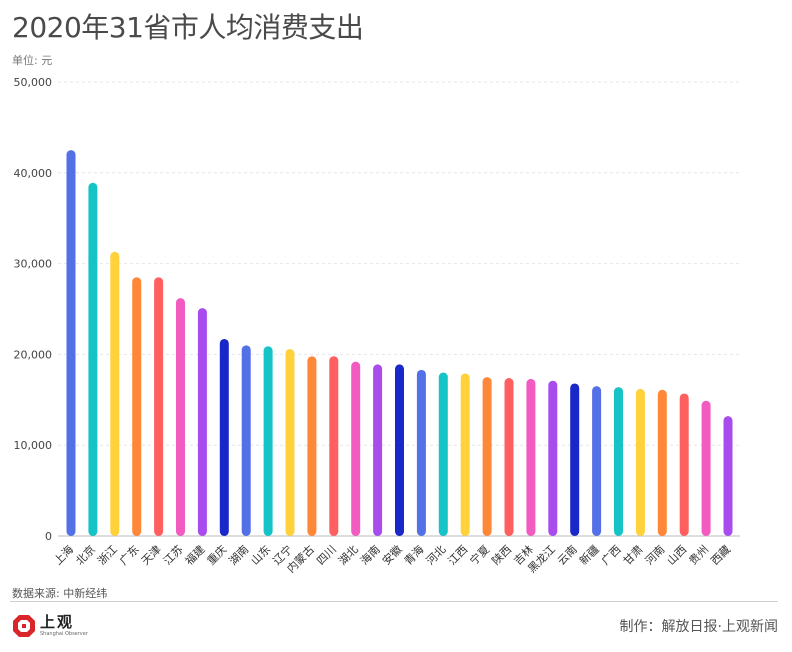  Describe the element at coordinates (173, 555) in the screenshot. I see `x-tick-label: 江苏` at that location.